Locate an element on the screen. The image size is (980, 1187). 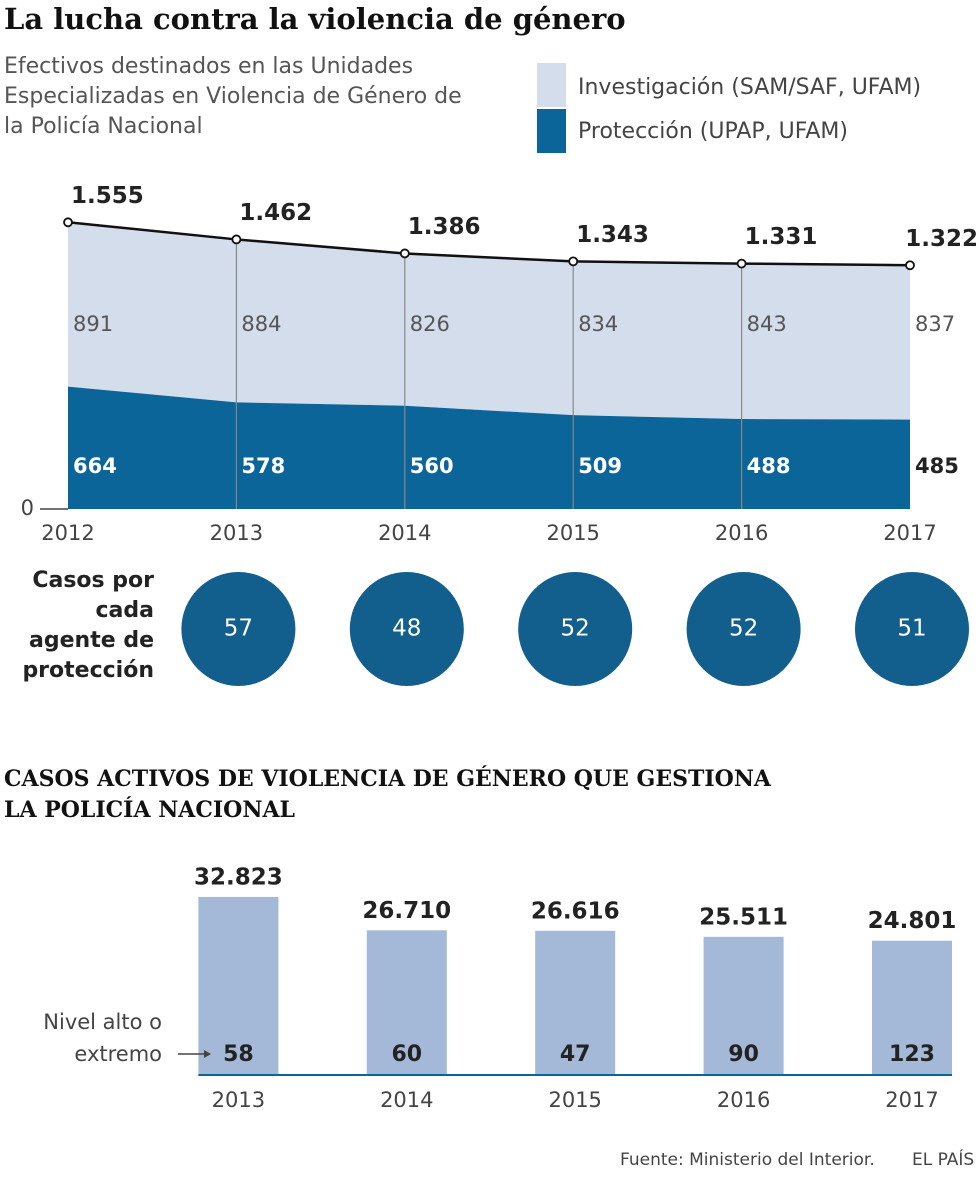
pointer-head is located at coordinates (207, 1054).